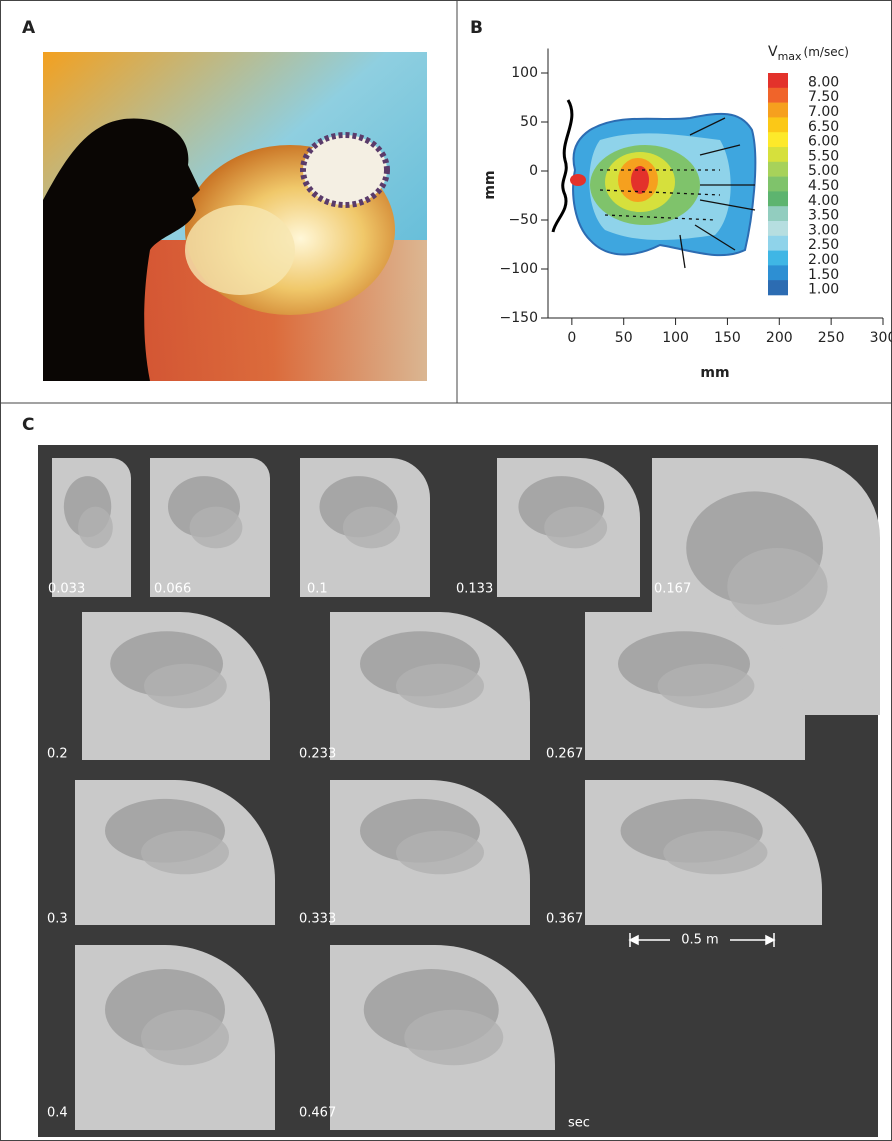 The height and width of the screenshot is (1141, 892). What do you see at coordinates (675, 338) in the screenshot?
I see `x-tick-label: 100` at bounding box center [675, 338].